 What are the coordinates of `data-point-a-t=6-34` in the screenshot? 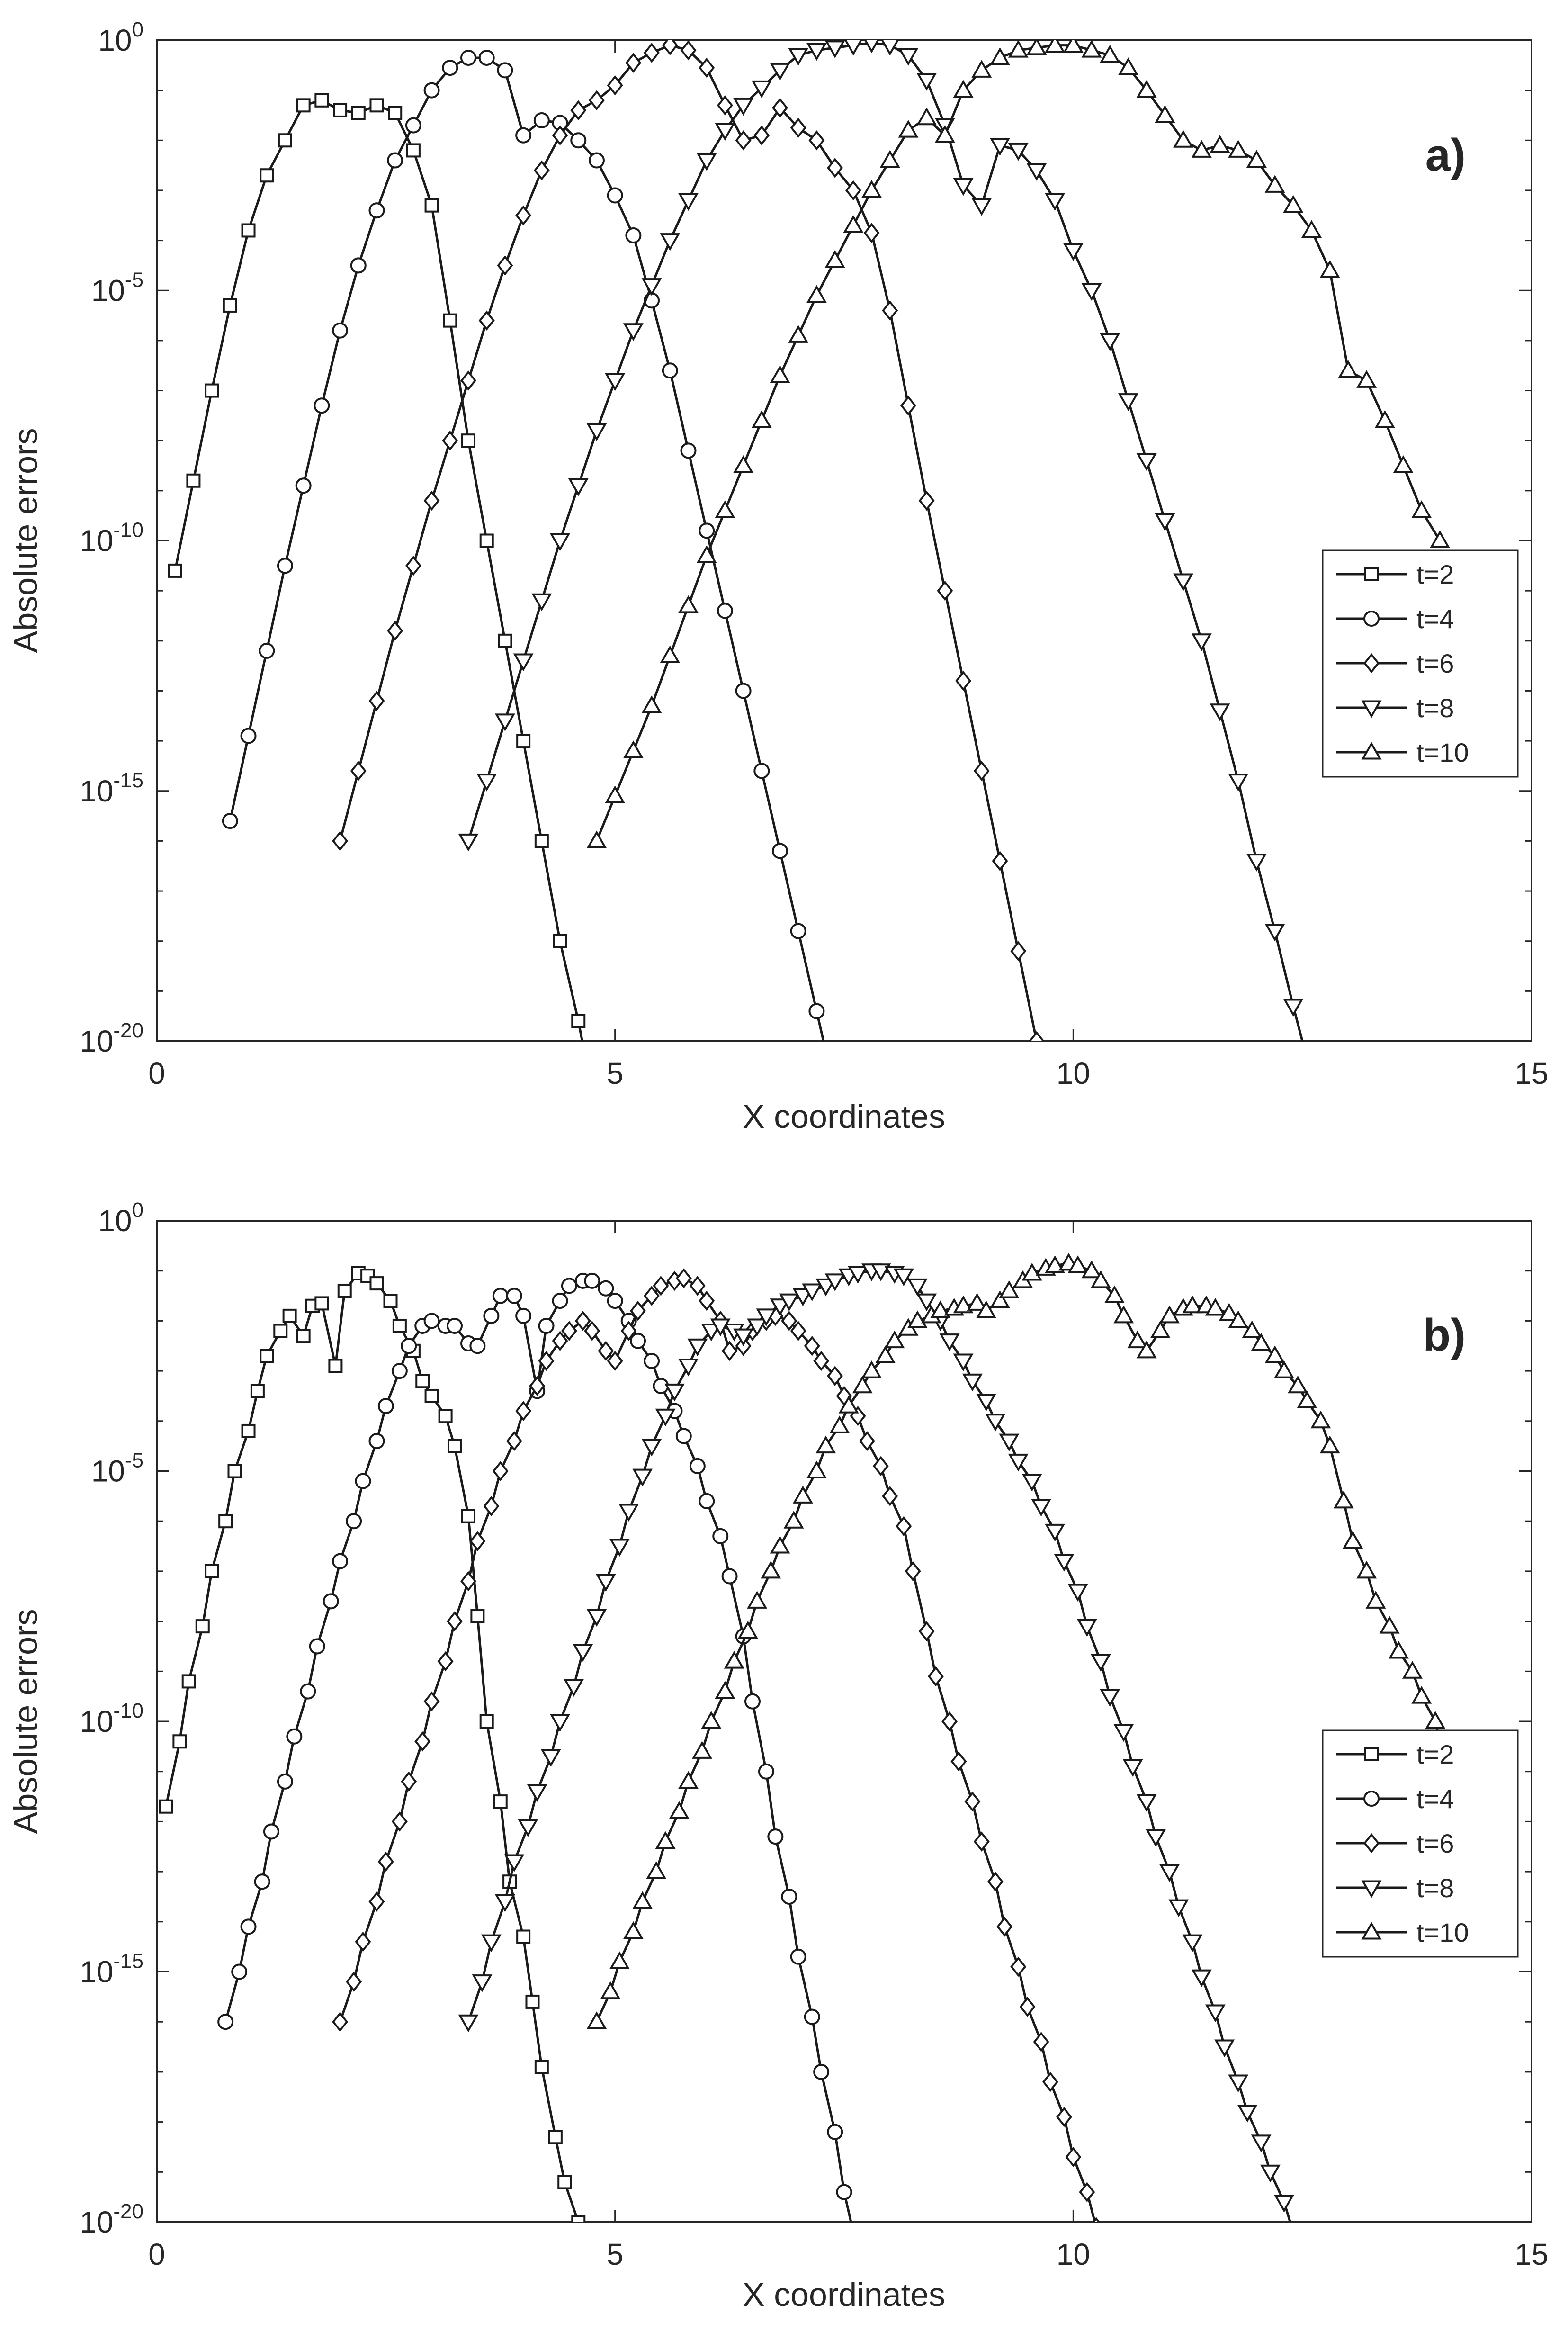 It's located at (963, 681).